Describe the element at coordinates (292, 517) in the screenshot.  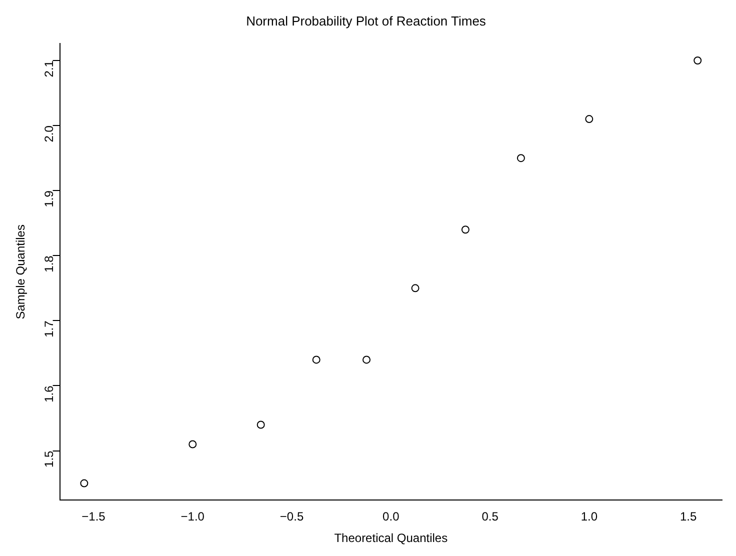
I see `x-tick-label: −0.5` at that location.